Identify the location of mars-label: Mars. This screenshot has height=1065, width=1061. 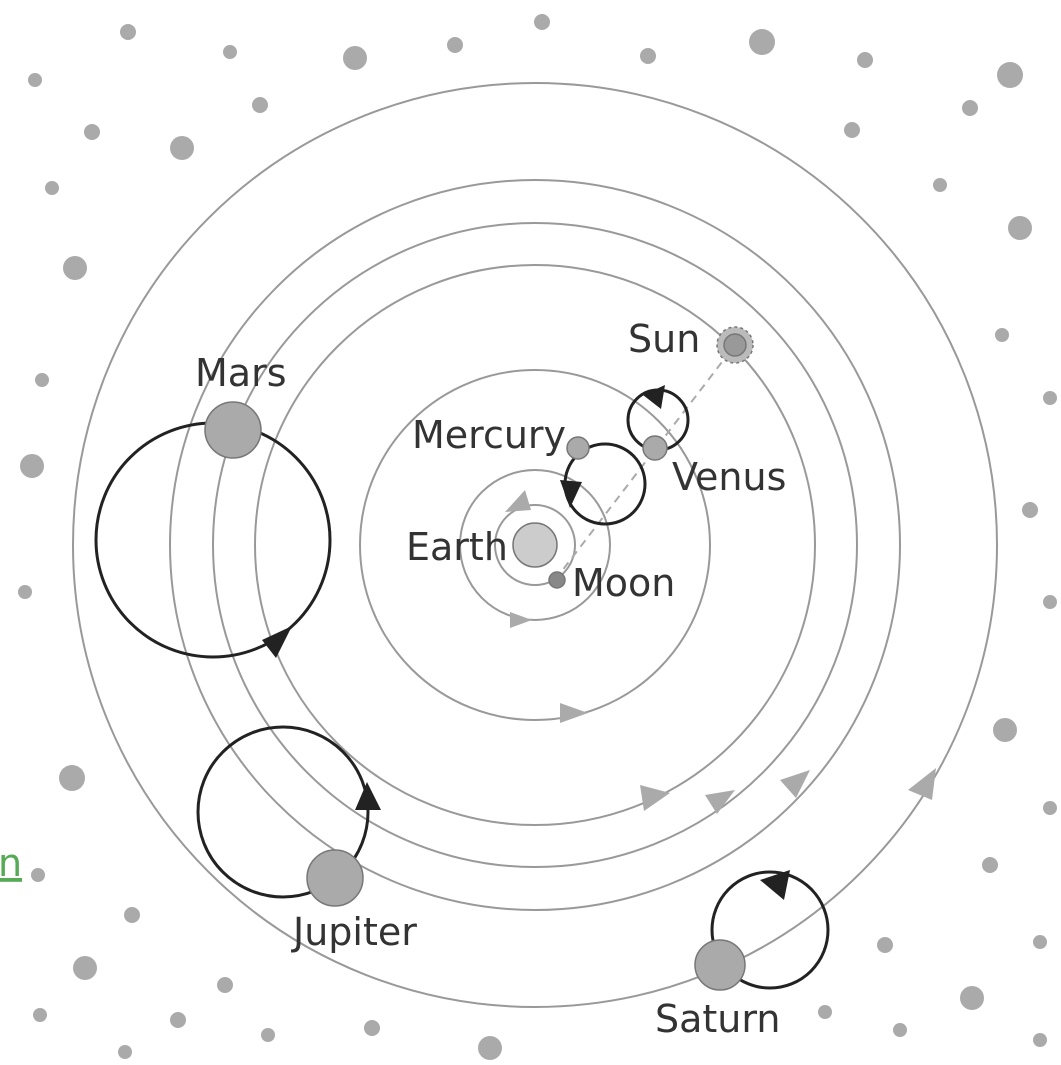
(241, 373).